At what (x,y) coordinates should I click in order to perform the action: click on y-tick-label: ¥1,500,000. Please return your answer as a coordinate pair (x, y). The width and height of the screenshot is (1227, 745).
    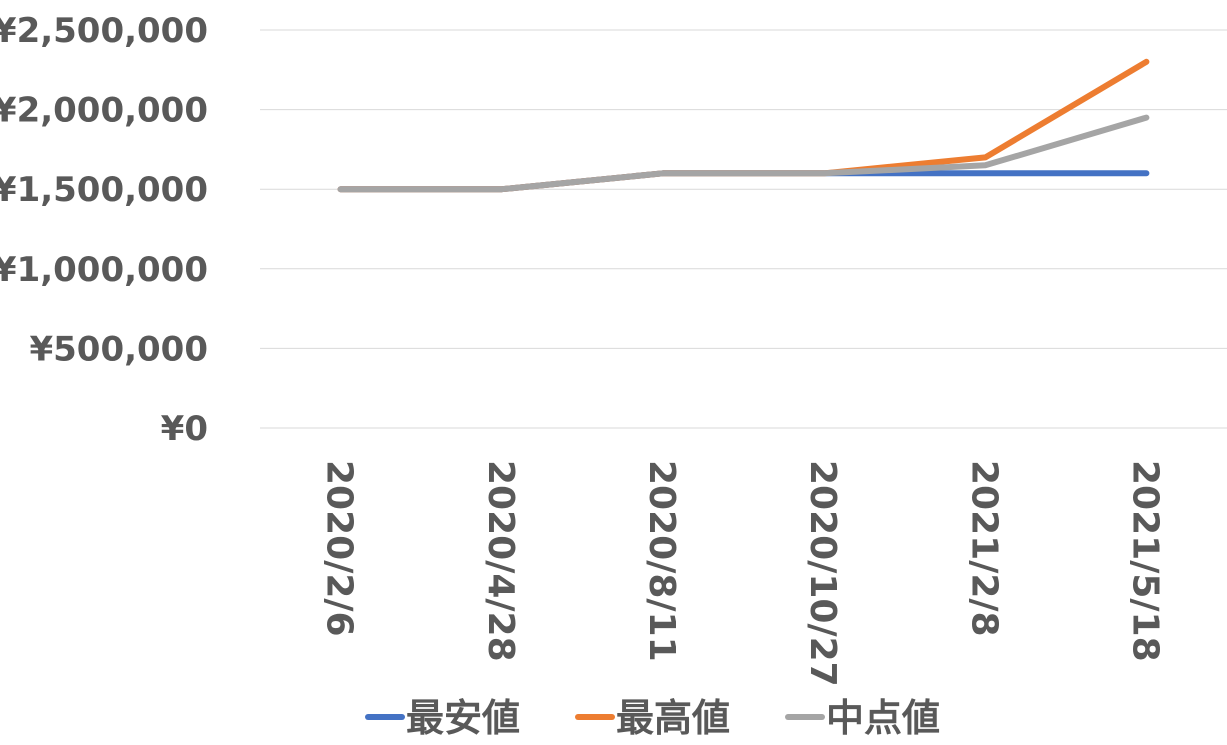
    Looking at the image, I should click on (104, 190).